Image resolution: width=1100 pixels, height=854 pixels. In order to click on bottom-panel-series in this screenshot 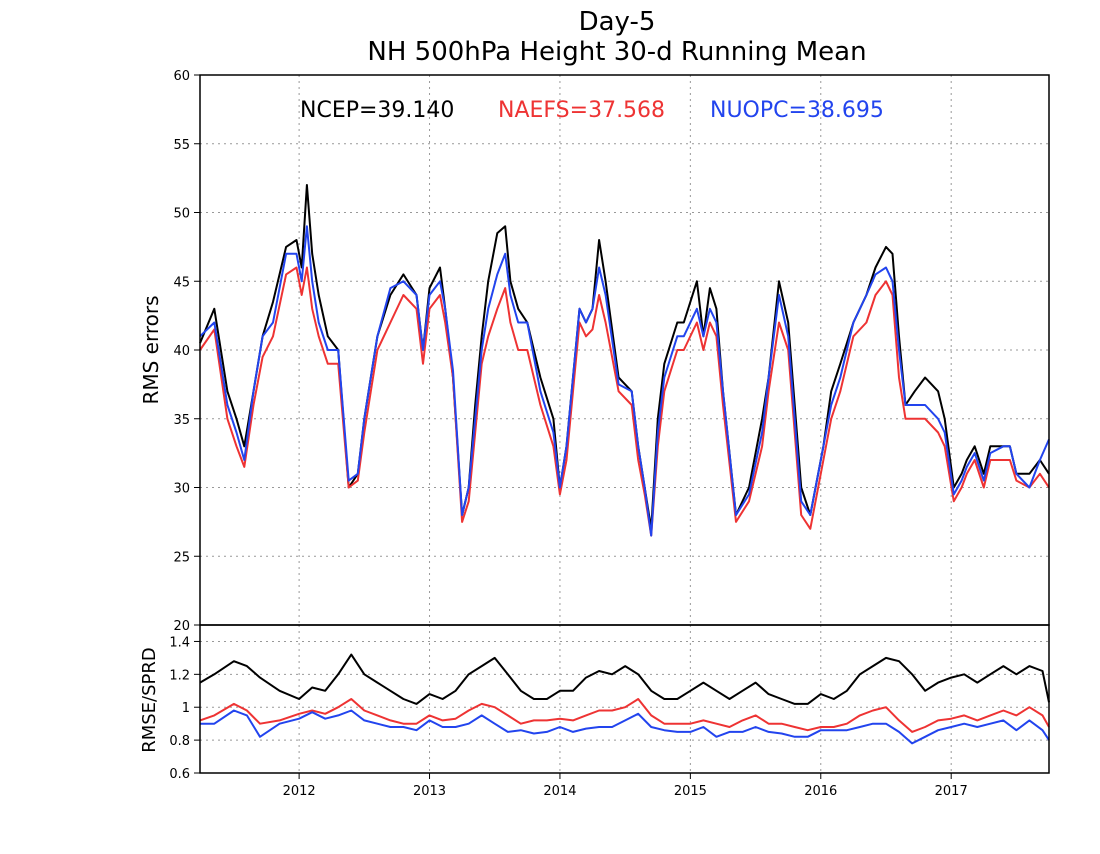, I will do `click(624, 699)`.